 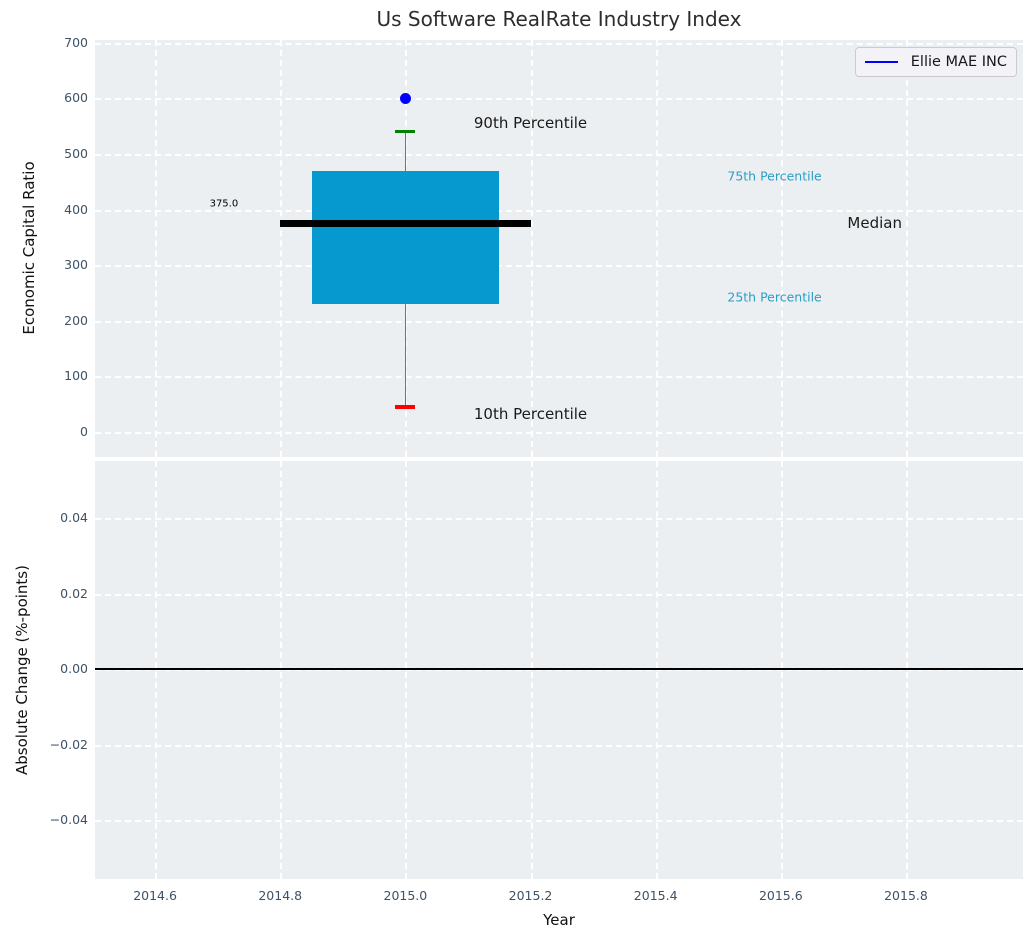 What do you see at coordinates (68, 820) in the screenshot?
I see `y-tick-label: −0.04` at bounding box center [68, 820].